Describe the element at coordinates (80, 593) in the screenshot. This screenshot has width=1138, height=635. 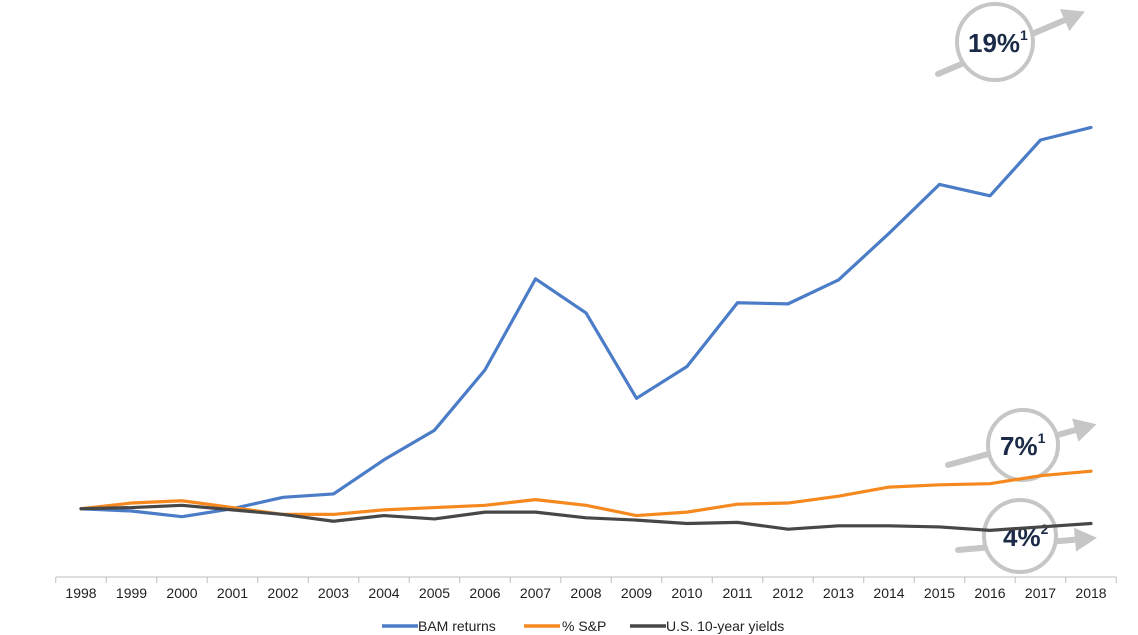
I see `x-tick-label: 1998` at that location.